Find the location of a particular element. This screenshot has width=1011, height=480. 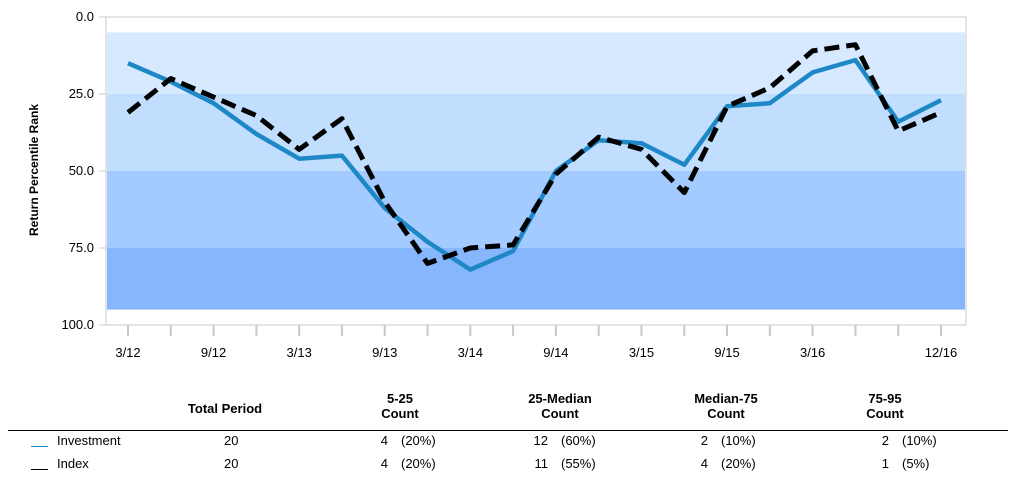

header-25-median-bottom: Count is located at coordinates (560, 413).